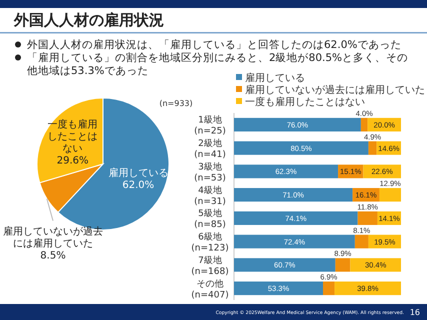 This screenshot has width=427, height=320. I want to click on y-tick-label: 6級地 (n=123), so click(210, 243).